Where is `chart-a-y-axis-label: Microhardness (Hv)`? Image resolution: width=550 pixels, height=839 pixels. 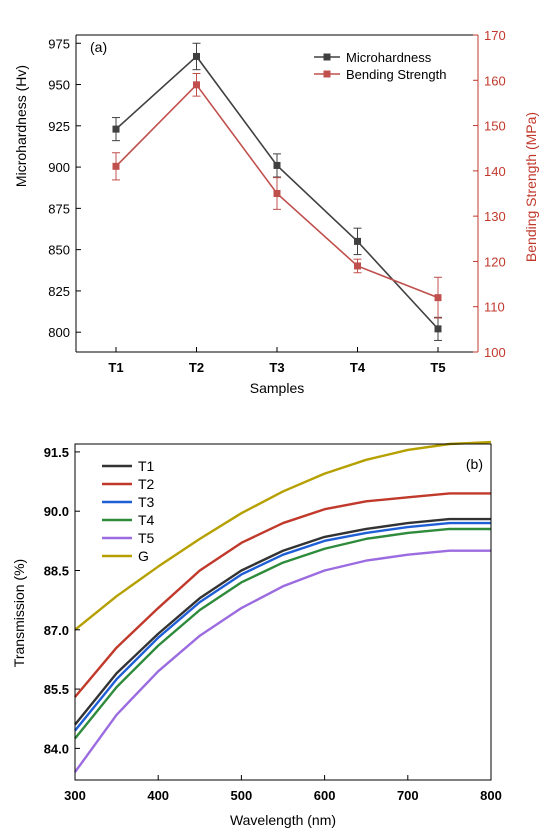 chart-a-y-axis-label: Microhardness (Hv) is located at coordinates (21, 126).